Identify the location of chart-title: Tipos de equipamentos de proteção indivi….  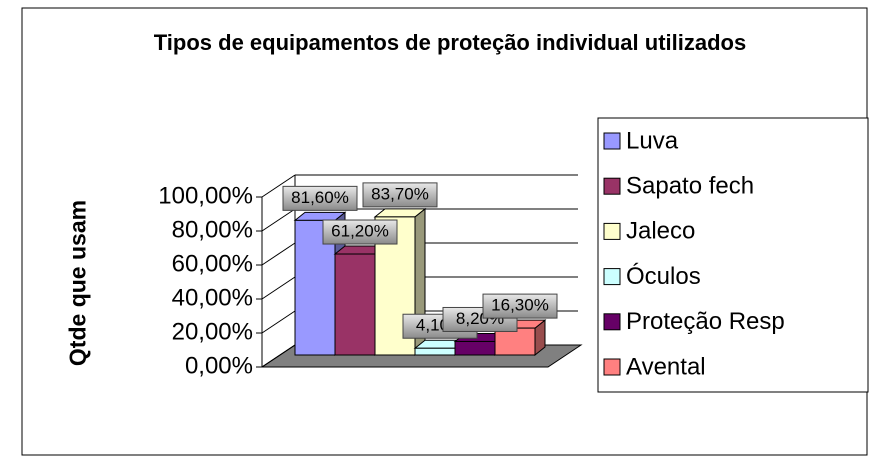
(450, 42).